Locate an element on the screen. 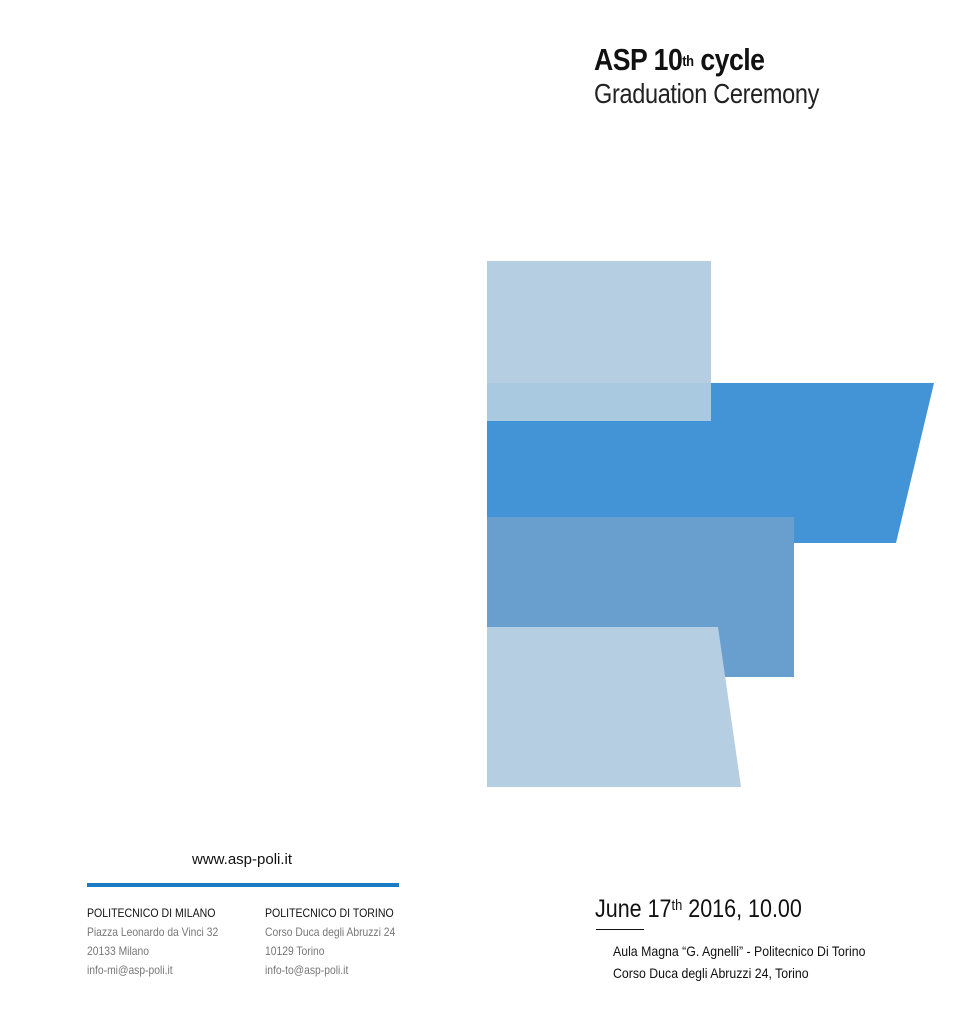  steel-blue-overlap-strip is located at coordinates (640, 530).